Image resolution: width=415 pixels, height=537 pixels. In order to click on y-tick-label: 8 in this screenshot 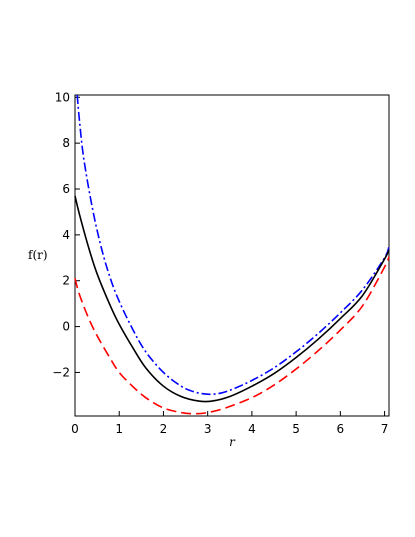, I will do `click(66, 143)`.